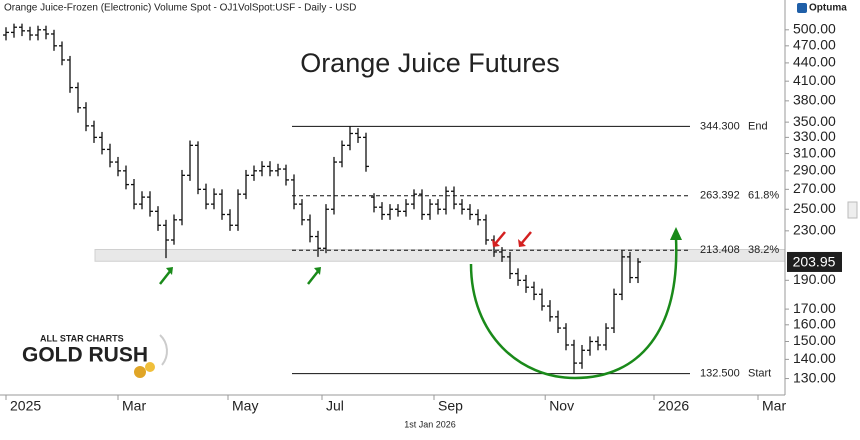  I want to click on watermark-arc, so click(163, 350).